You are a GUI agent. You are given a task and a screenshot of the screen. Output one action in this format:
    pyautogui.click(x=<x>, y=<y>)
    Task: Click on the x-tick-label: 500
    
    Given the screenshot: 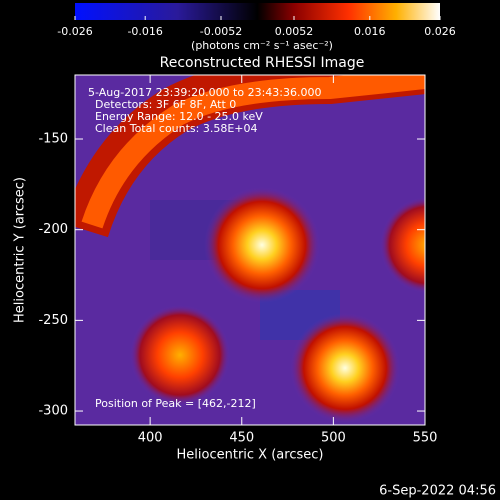 What is the action you would take?
    pyautogui.click(x=333, y=438)
    